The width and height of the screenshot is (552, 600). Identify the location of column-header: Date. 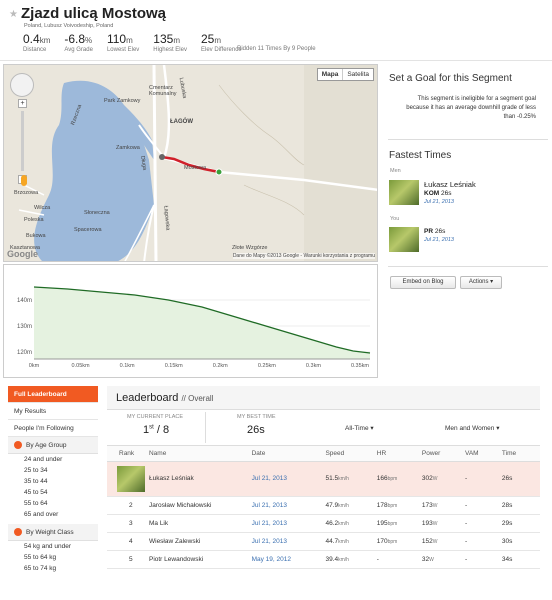
(285, 454).